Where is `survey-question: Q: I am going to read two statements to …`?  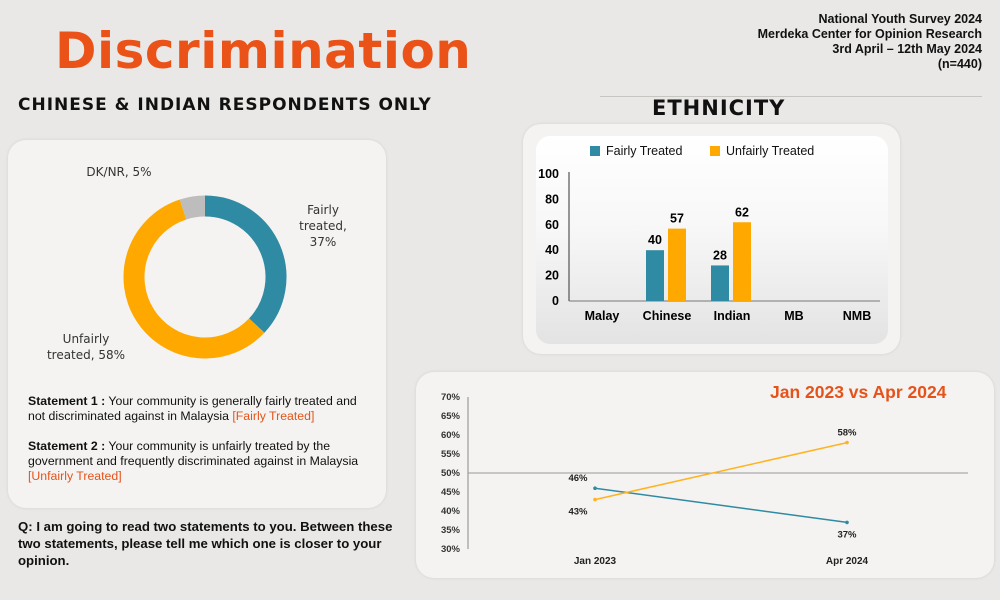 survey-question: Q: I am going to read two statements to … is located at coordinates (205, 543).